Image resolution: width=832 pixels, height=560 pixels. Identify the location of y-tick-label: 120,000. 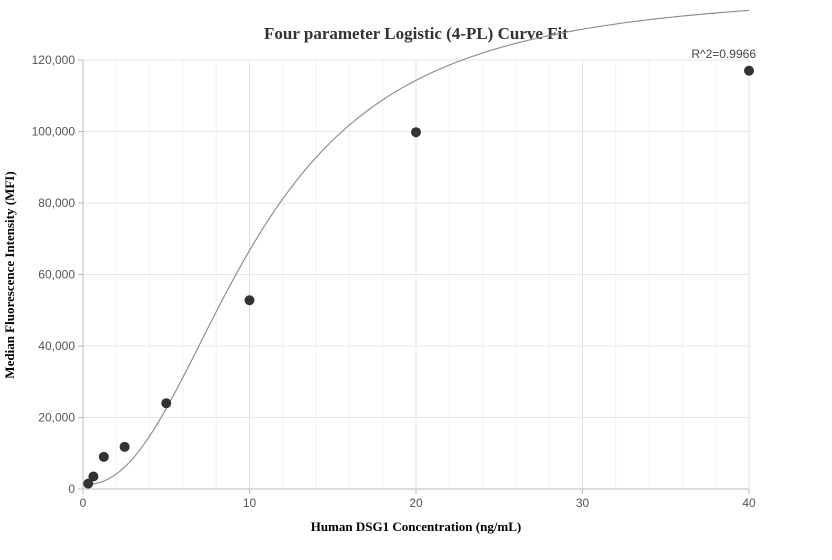
(54, 60).